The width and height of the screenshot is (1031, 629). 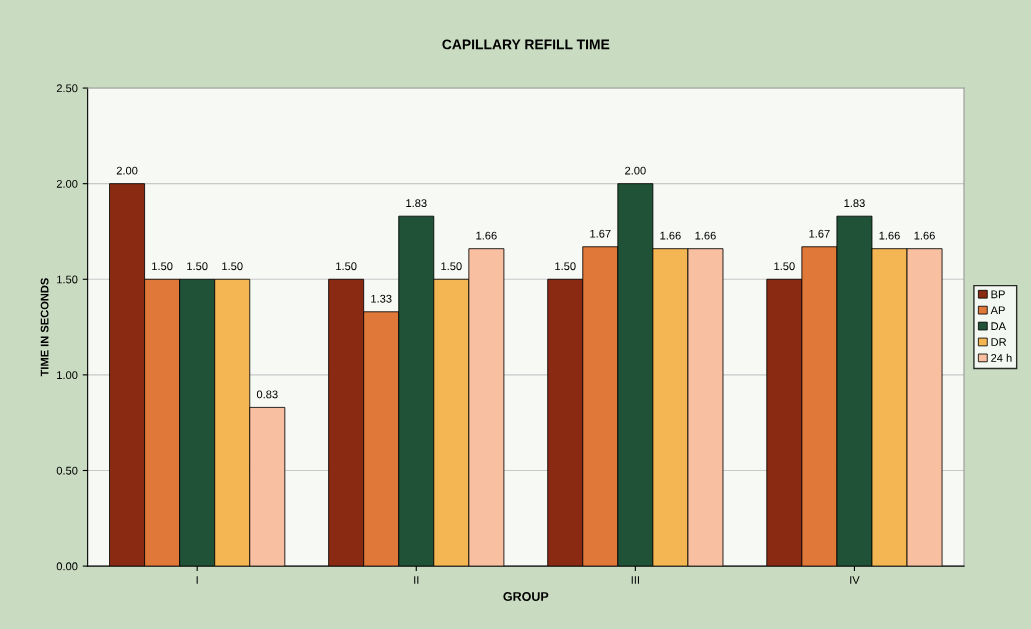 I want to click on x-tick-label: I, so click(x=197, y=580).